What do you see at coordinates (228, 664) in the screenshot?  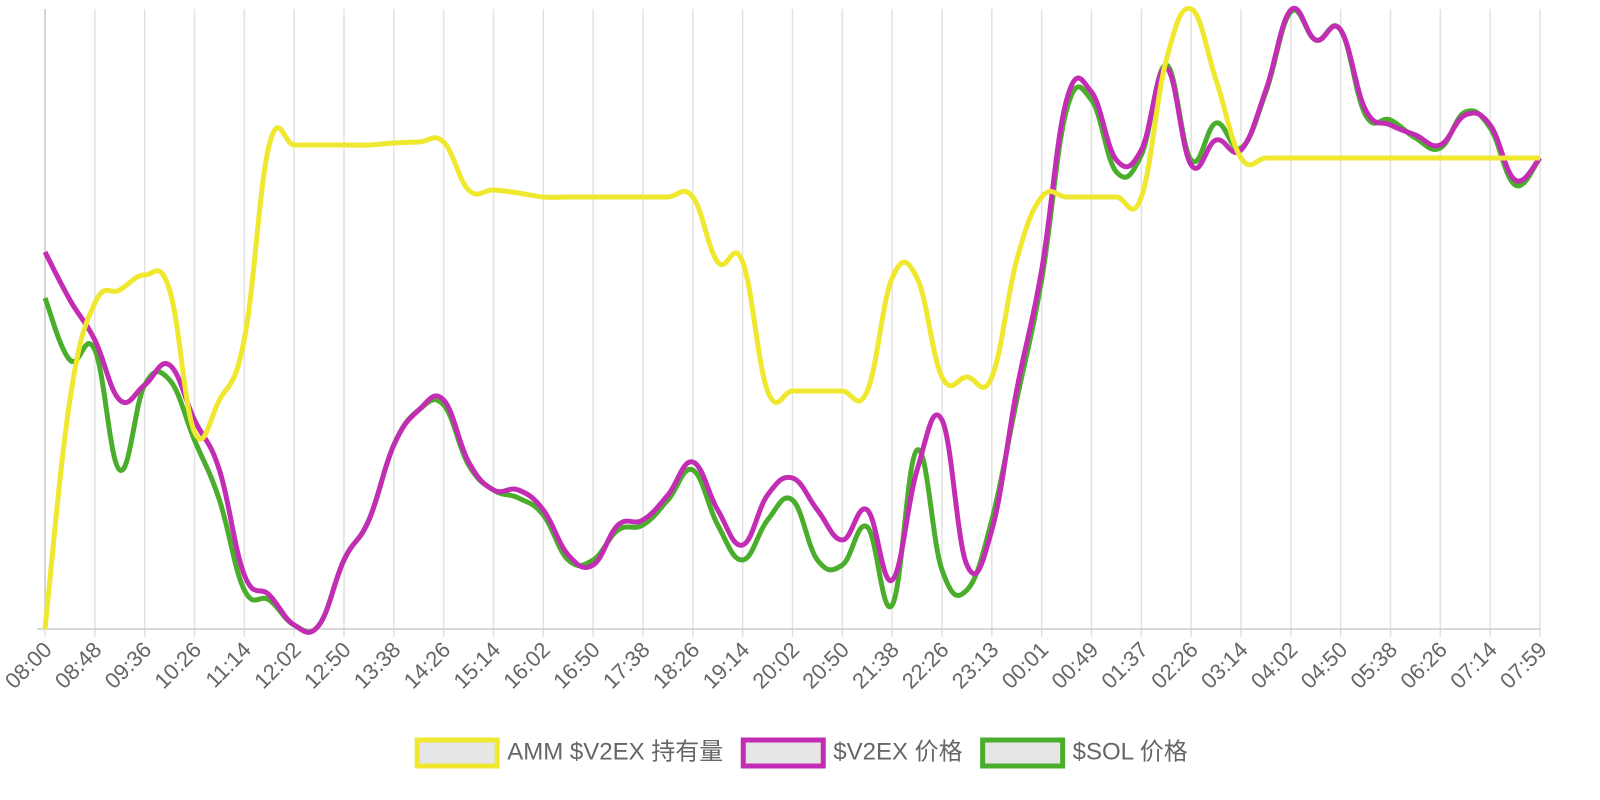 I see `x-tick-label: 11:14` at bounding box center [228, 664].